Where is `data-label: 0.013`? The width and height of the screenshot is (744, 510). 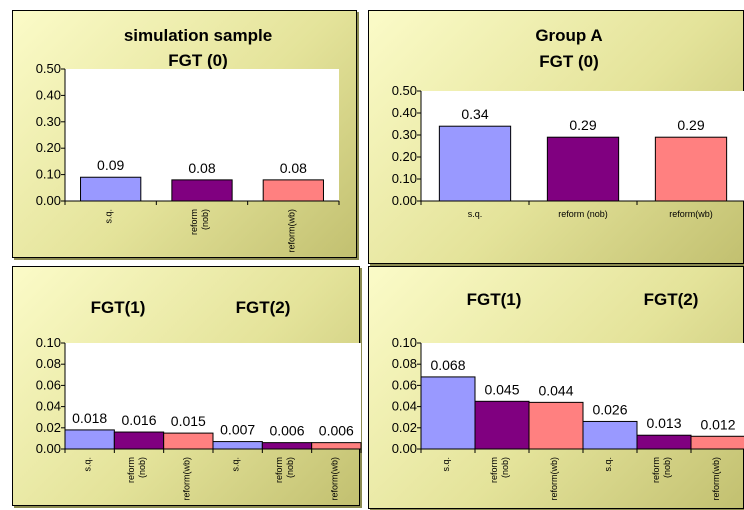
data-label: 0.013 is located at coordinates (663, 423).